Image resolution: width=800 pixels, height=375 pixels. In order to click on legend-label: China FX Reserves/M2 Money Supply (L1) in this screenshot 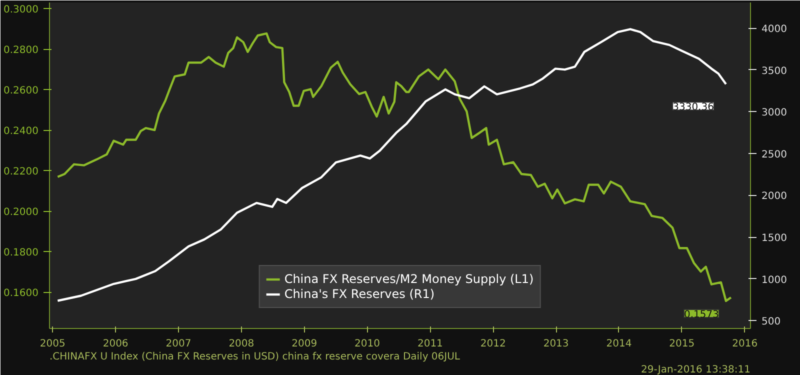, I will do `click(409, 279)`.